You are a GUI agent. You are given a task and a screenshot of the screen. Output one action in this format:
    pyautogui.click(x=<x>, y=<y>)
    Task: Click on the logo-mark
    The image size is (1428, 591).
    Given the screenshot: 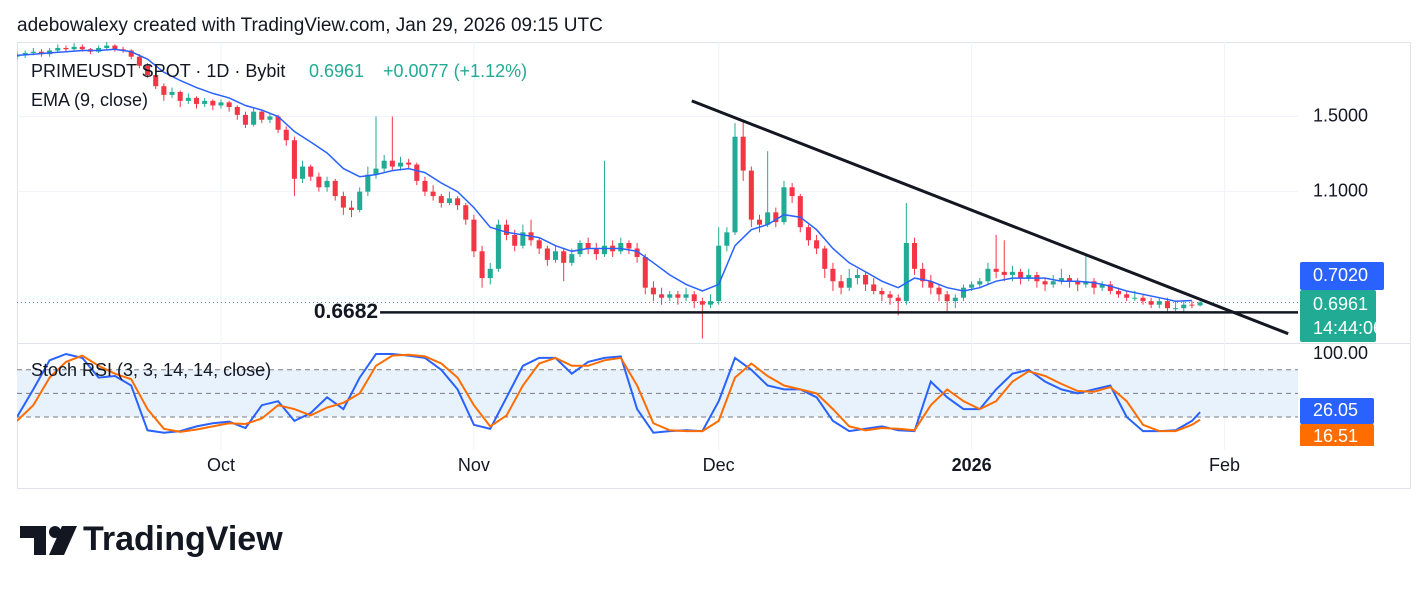 What is the action you would take?
    pyautogui.click(x=63, y=540)
    